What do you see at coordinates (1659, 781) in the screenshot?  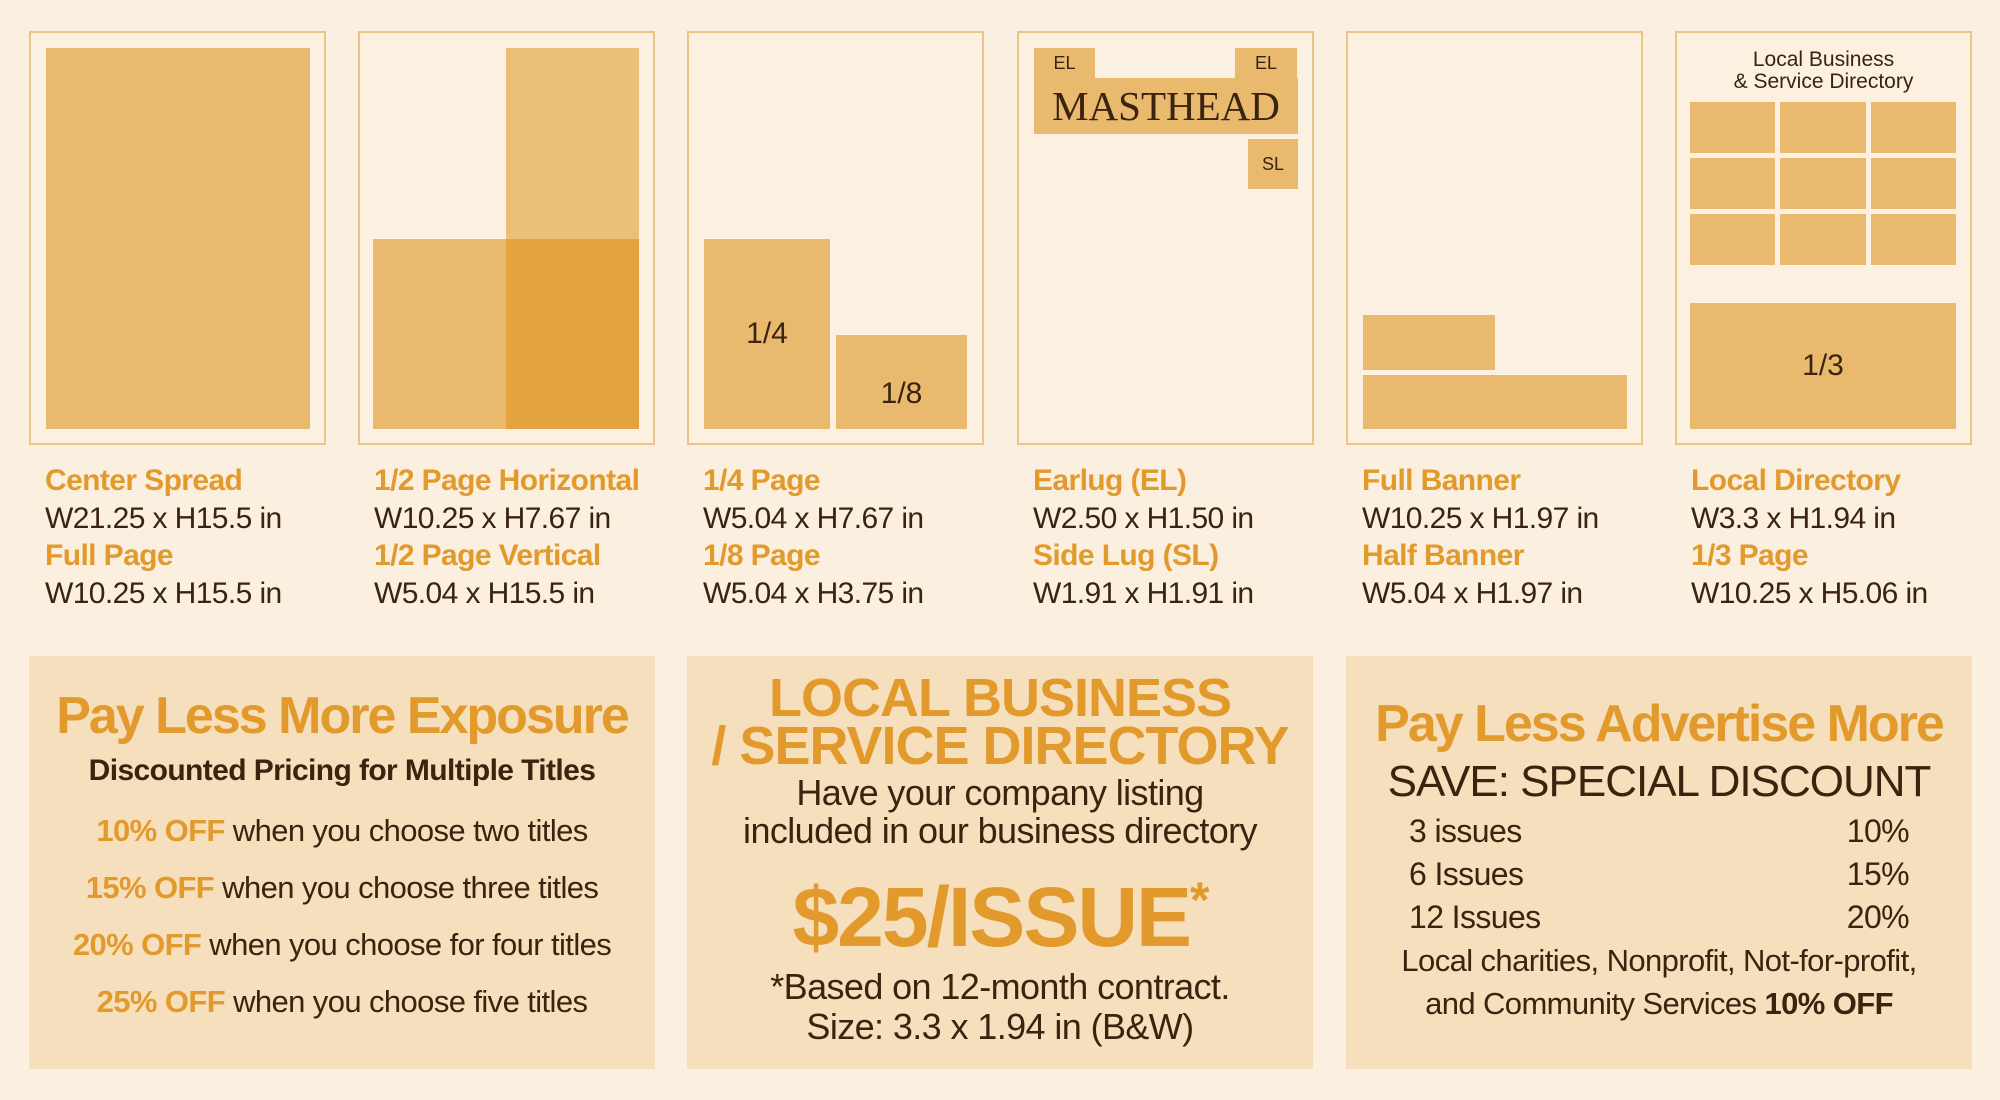 I see `panel-subtitle: SAVE: SPECIAL DISCOUNT` at bounding box center [1659, 781].